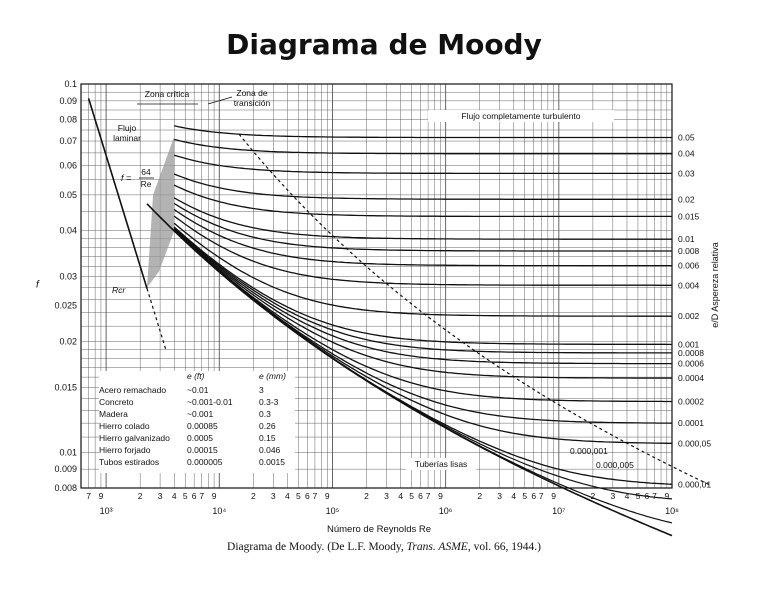 This screenshot has height=594, width=768. What do you see at coordinates (689, 285) in the screenshot?
I see `roughness-label: 0.004` at bounding box center [689, 285].